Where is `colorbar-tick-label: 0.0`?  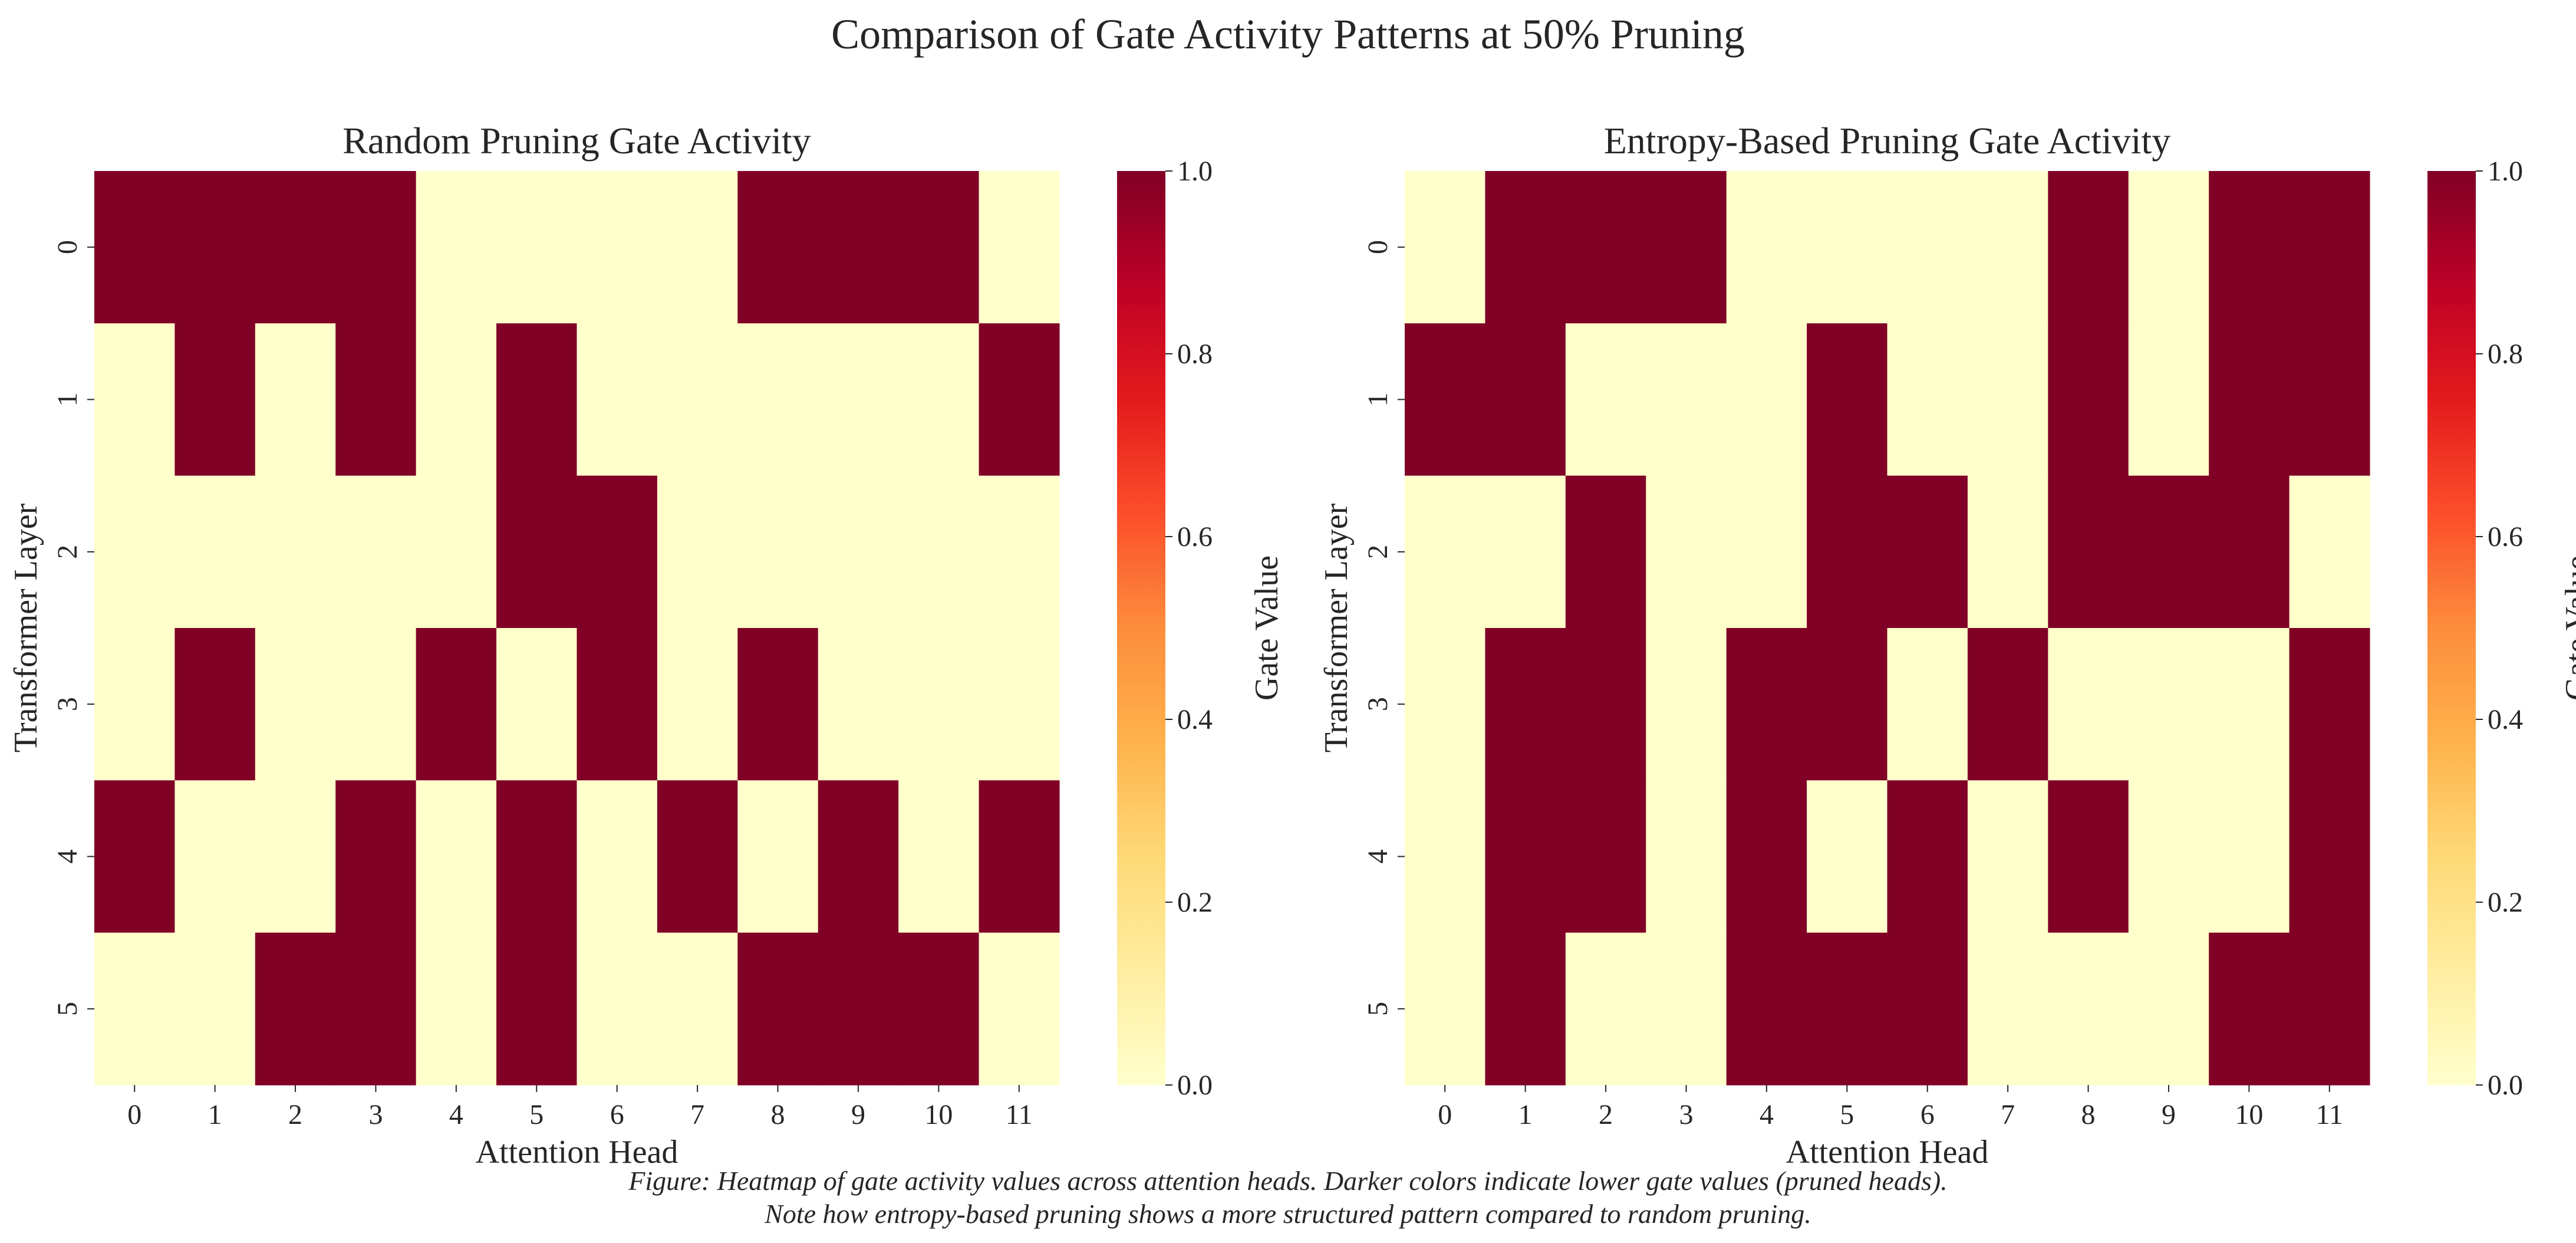
colorbar-tick-label: 0.0 is located at coordinates (1195, 1085).